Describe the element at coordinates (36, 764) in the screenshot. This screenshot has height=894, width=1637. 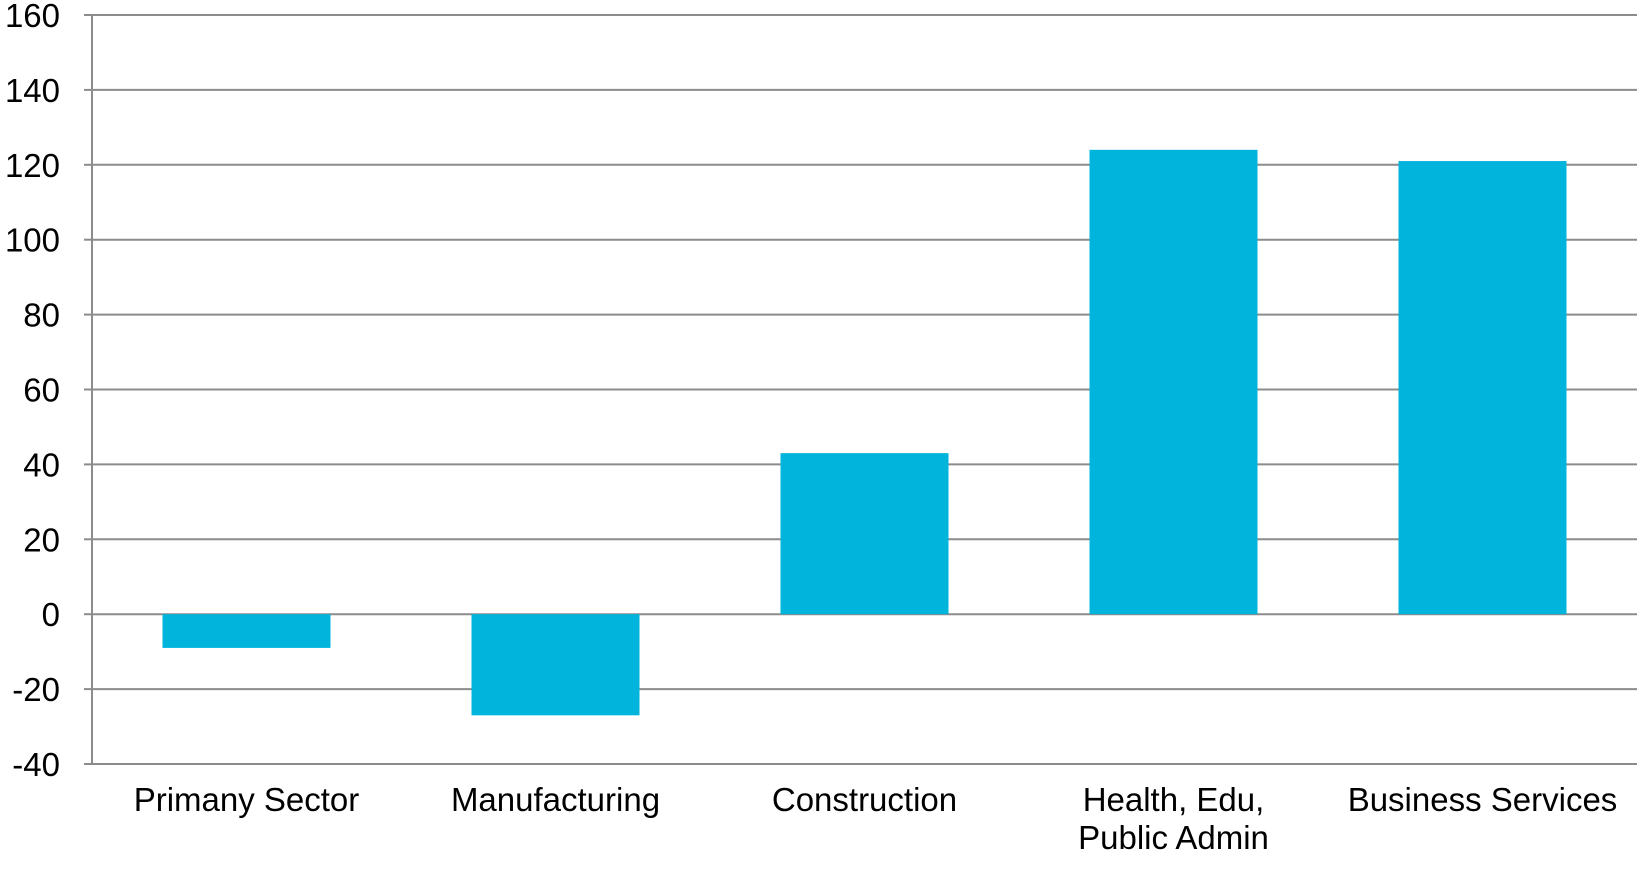
I see `y-tick-label: -40` at that location.